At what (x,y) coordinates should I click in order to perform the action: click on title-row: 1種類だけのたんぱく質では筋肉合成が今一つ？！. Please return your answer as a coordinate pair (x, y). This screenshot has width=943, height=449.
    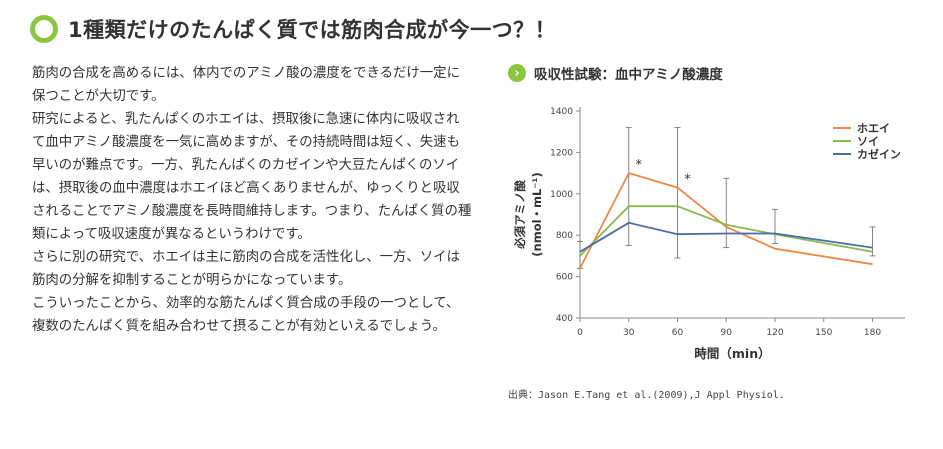
    Looking at the image, I should click on (293, 29).